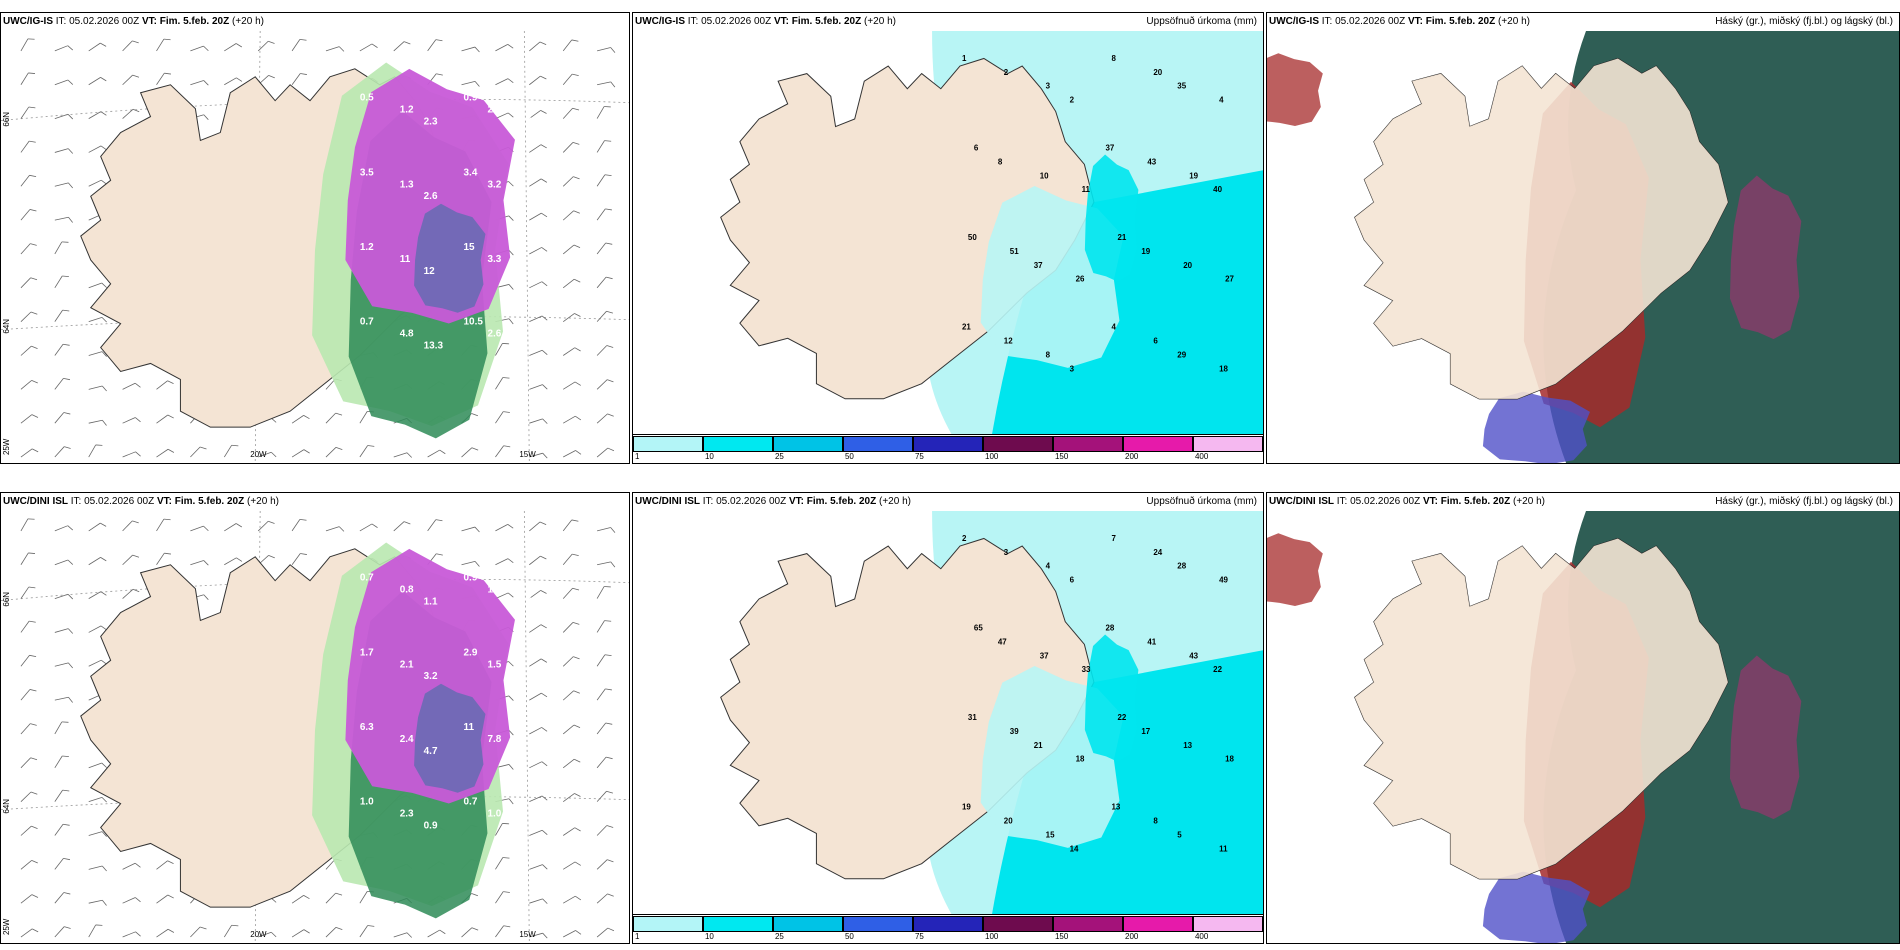  What do you see at coordinates (431, 602) in the screenshot?
I see `wind-value-label: 1.1` at bounding box center [431, 602].